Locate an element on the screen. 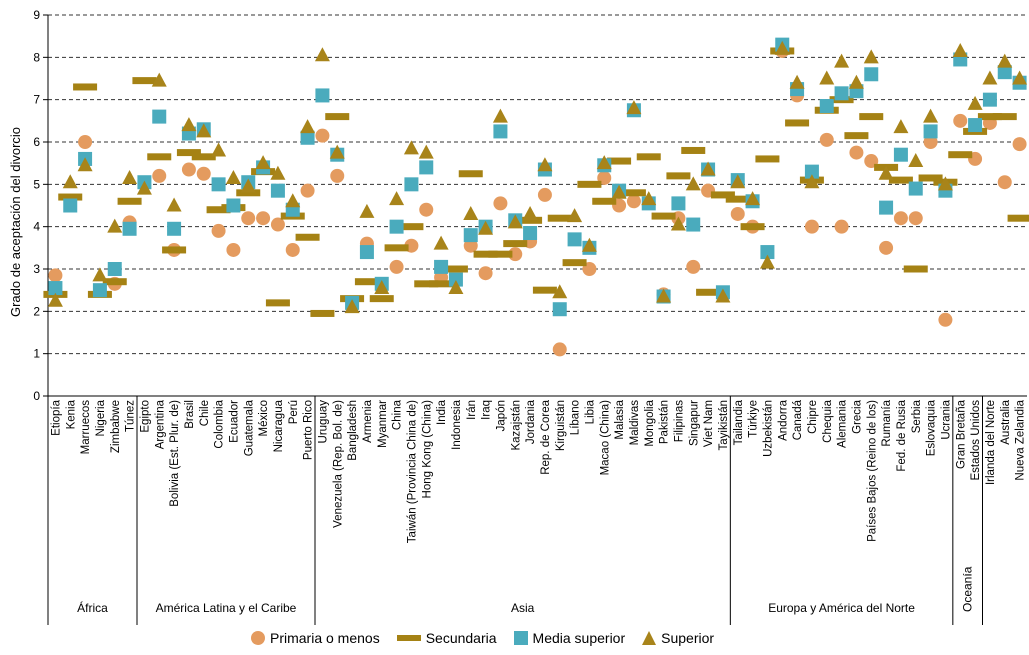 The width and height of the screenshot is (1029, 655). category-label: Tayikistán is located at coordinates (724, 425).